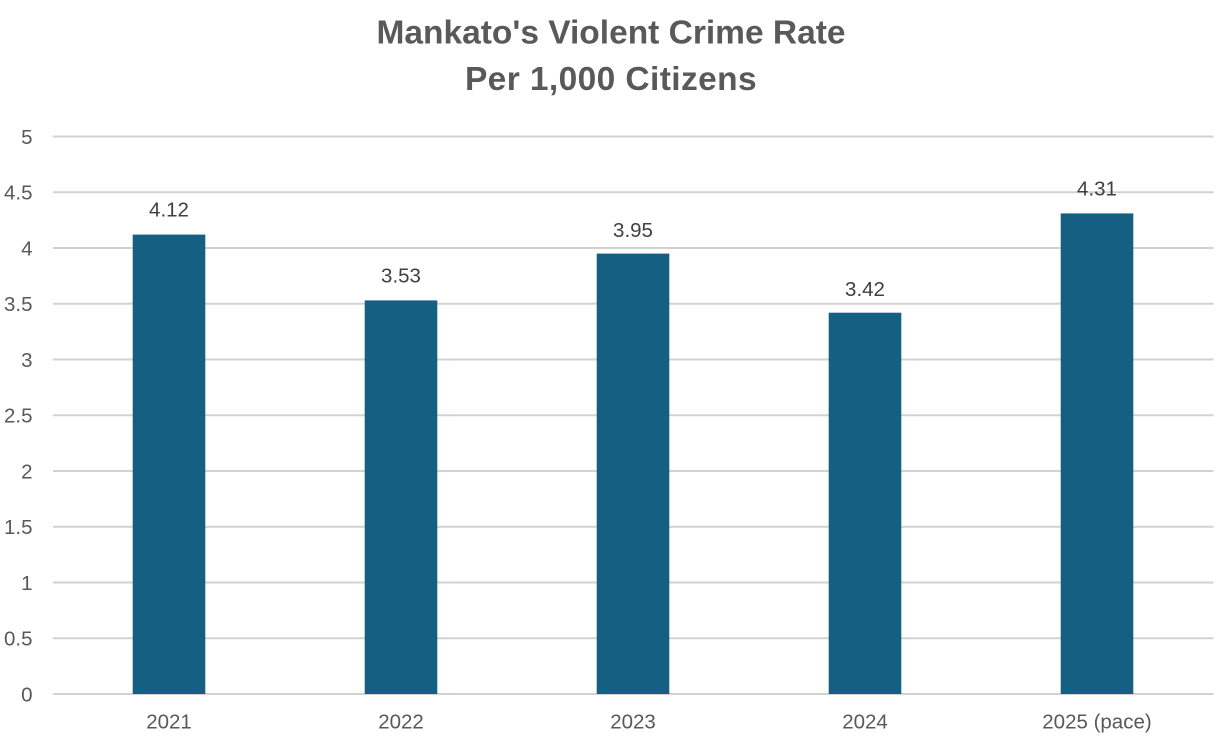 The width and height of the screenshot is (1224, 750). What do you see at coordinates (18, 527) in the screenshot?
I see `svg-text: 1.5` at bounding box center [18, 527].